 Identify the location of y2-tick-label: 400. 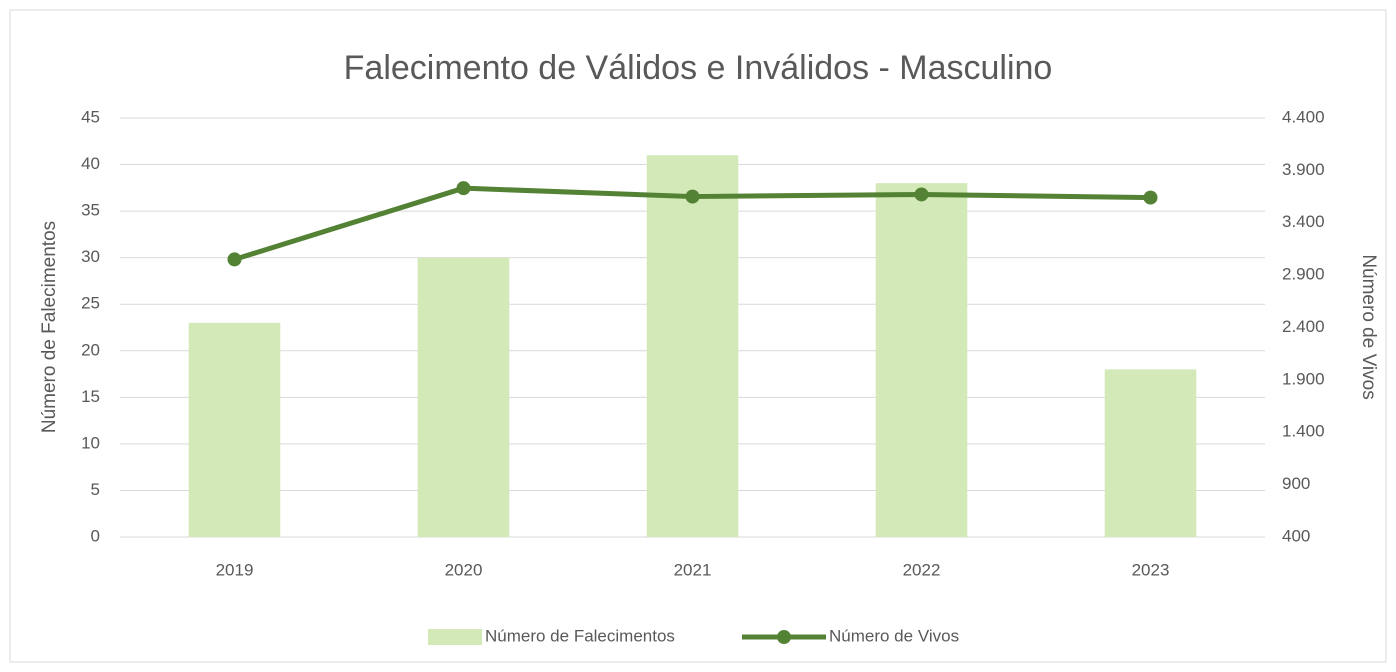
(1296, 535).